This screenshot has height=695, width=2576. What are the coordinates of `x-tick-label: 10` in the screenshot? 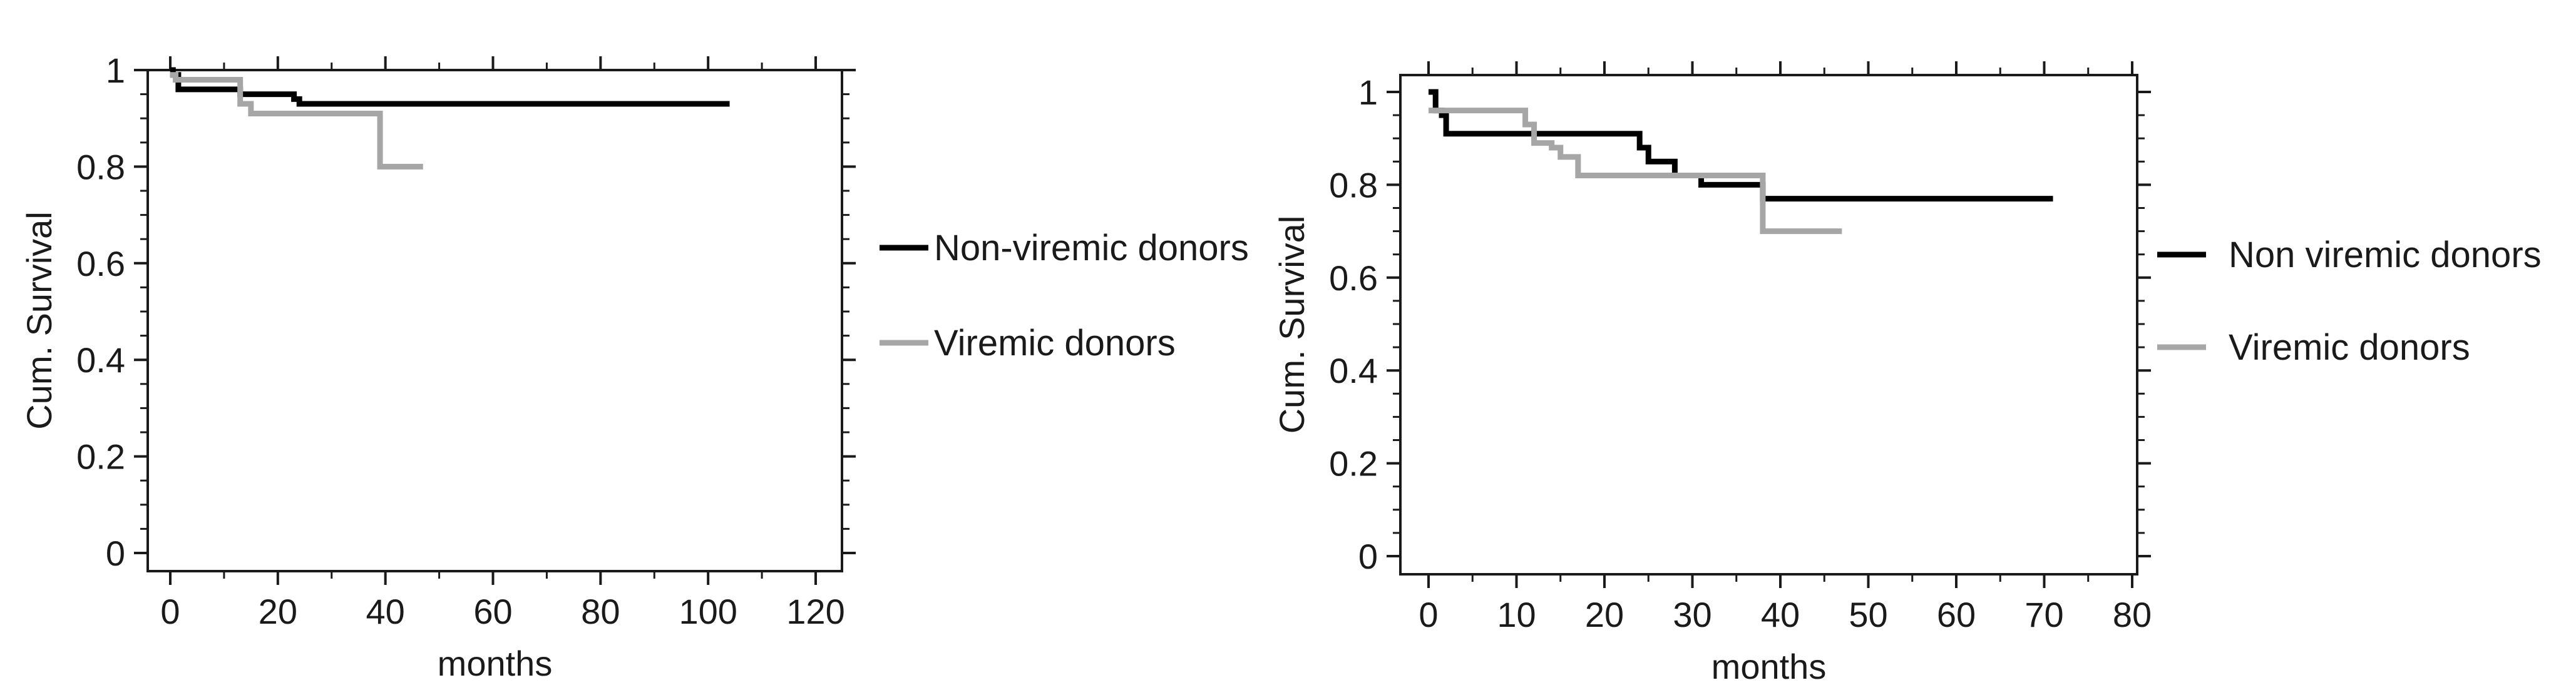 It's located at (1516, 614).